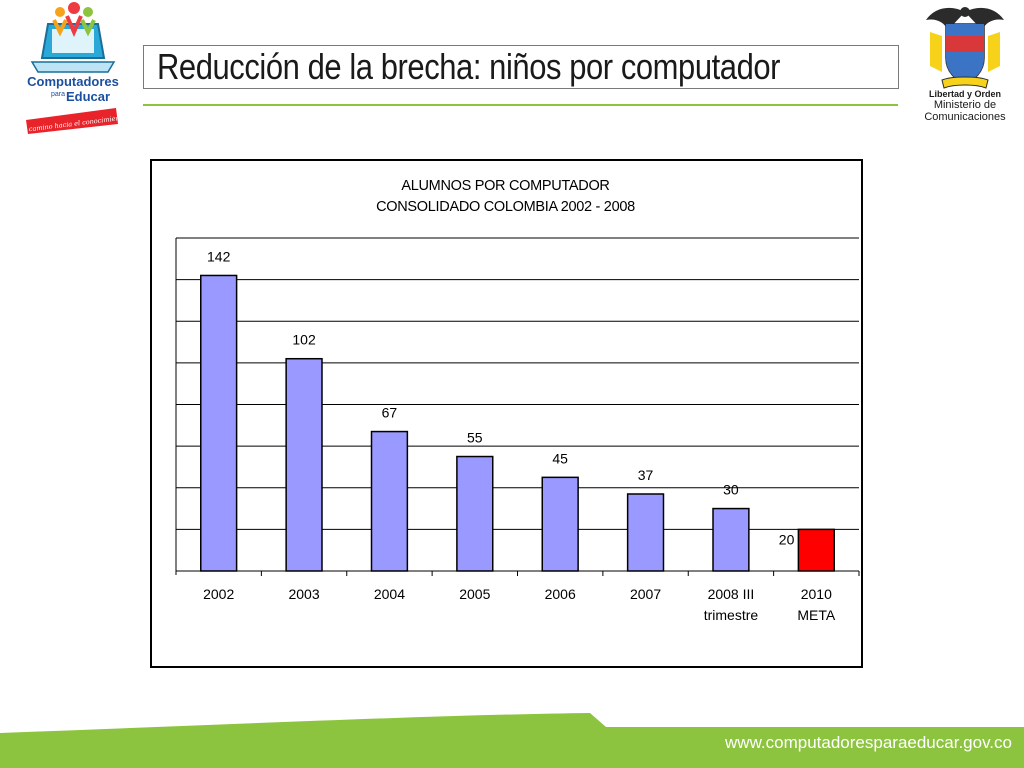 The image size is (1024, 768). Describe the element at coordinates (218, 594) in the screenshot. I see `x-tick-label: 2002` at that location.